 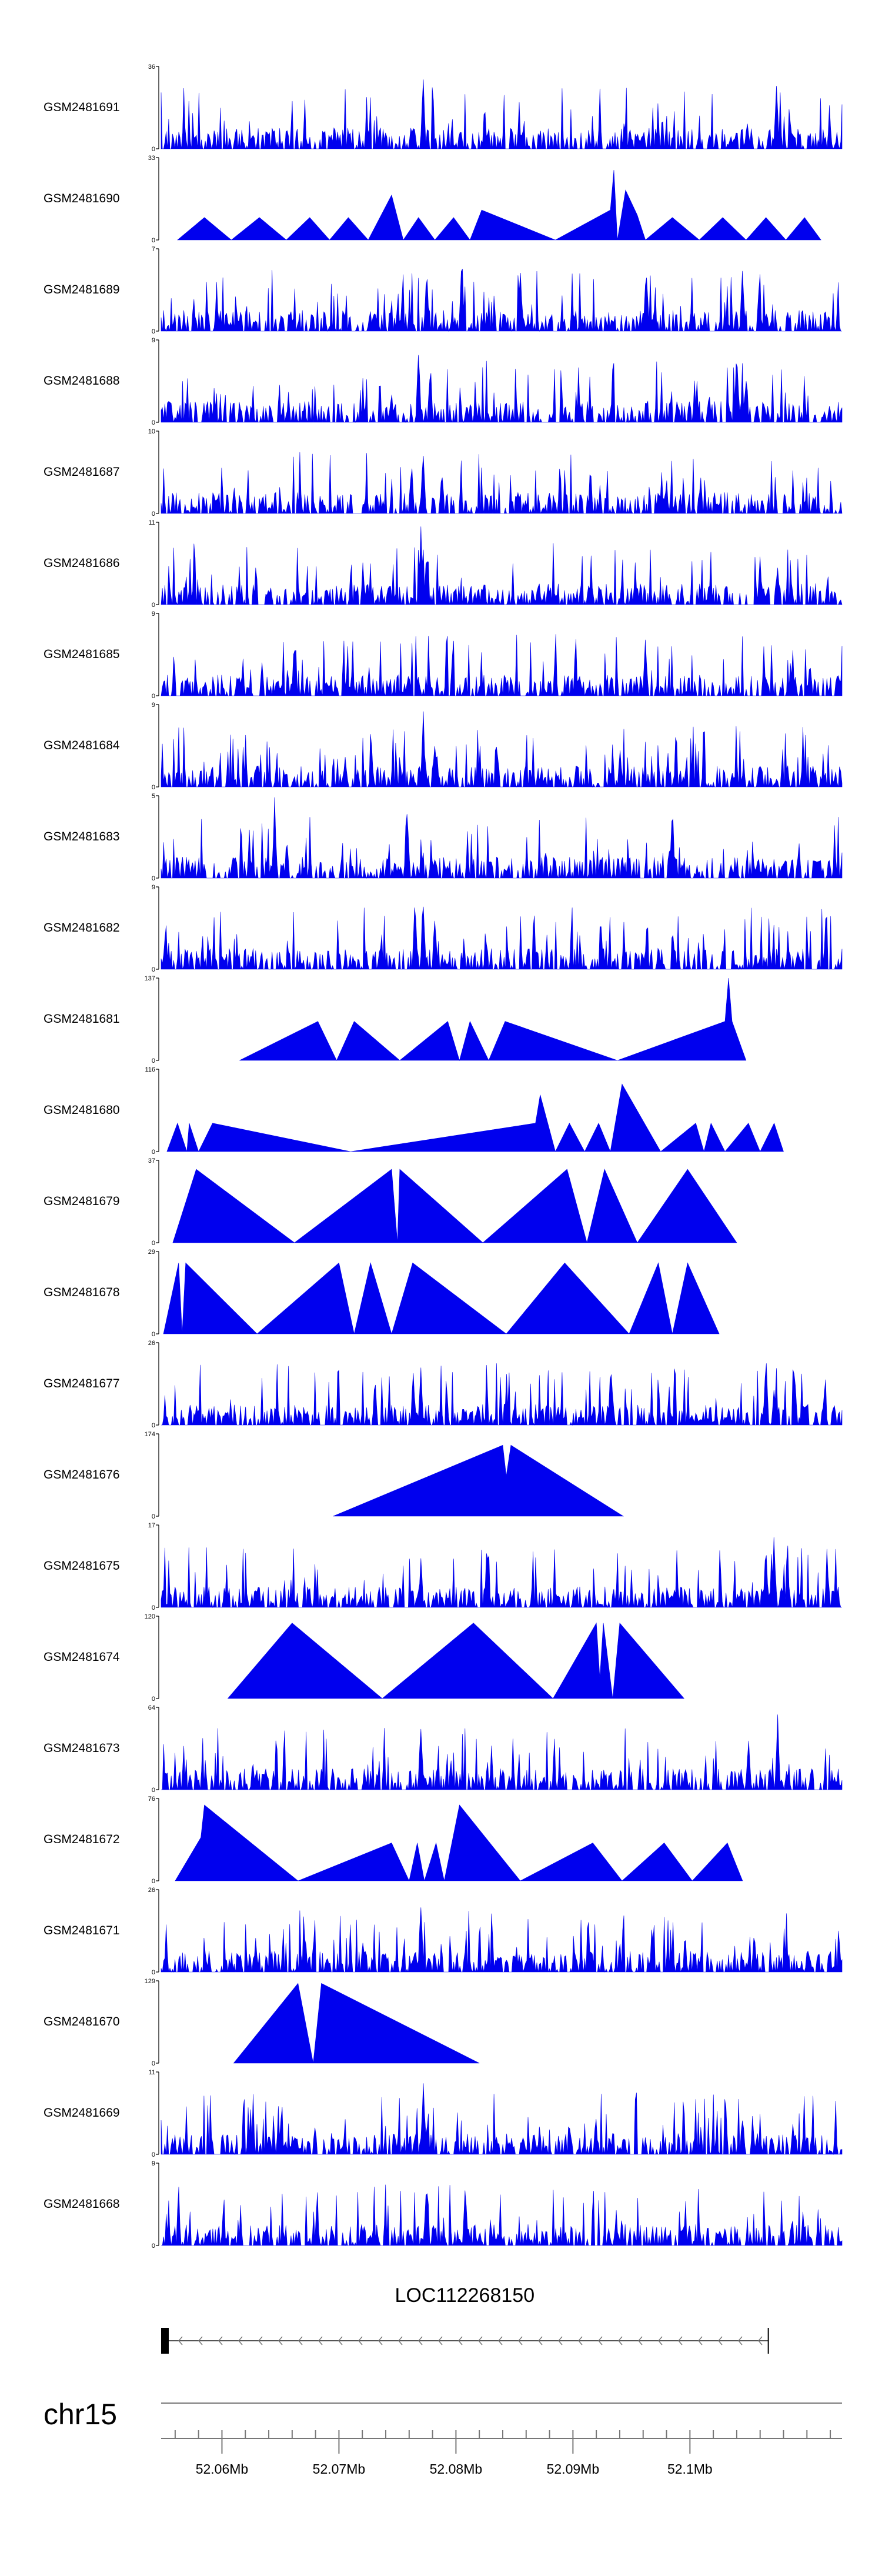 What do you see at coordinates (82, 289) in the screenshot?
I see `track-label: GSM2481689` at bounding box center [82, 289].